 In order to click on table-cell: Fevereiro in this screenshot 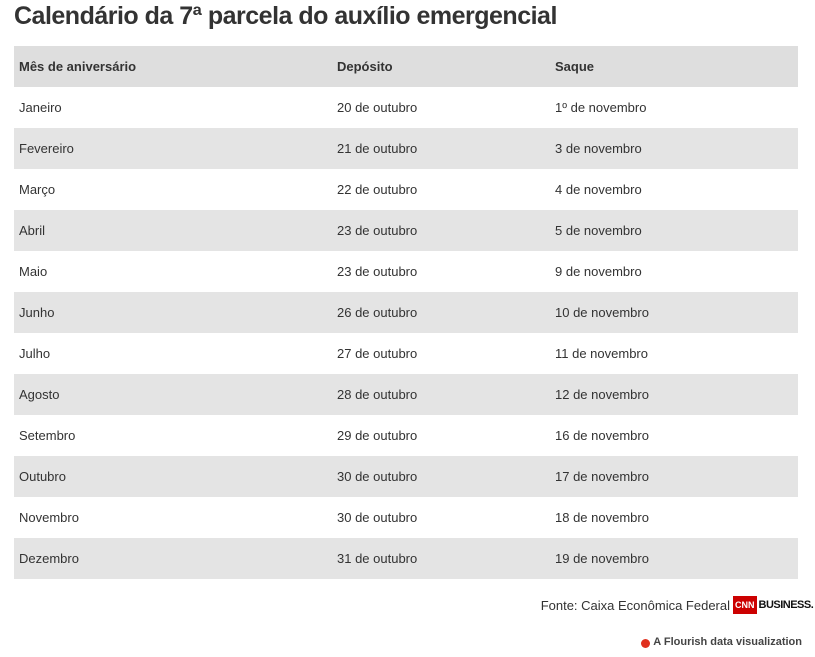, I will do `click(46, 148)`.